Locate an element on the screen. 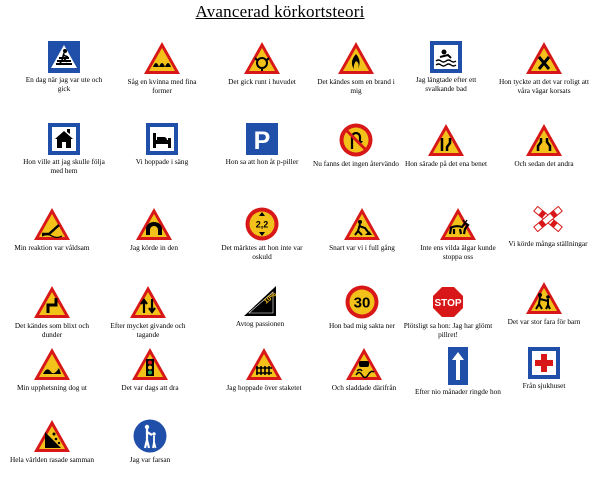  sign-card-24: Min upphetsning dog ut is located at coordinates (52, 369).